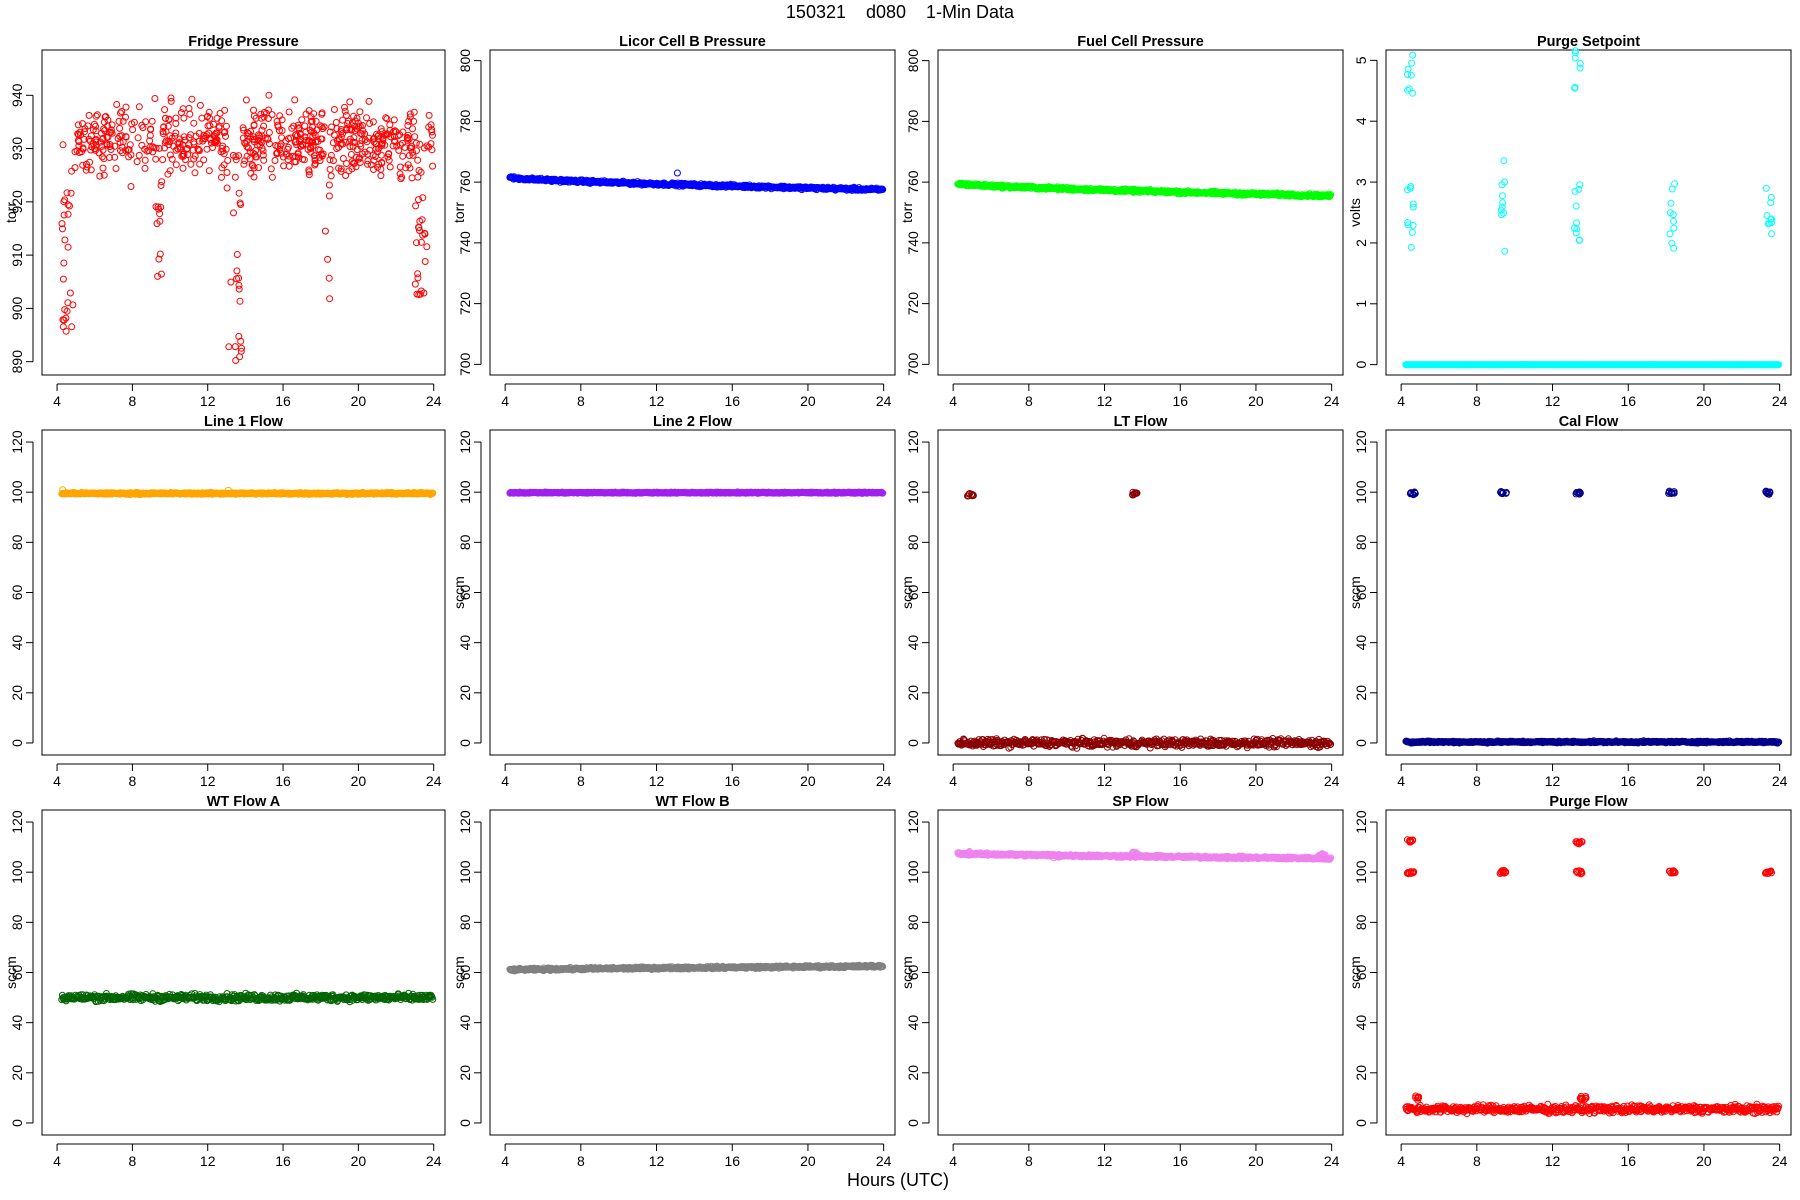 The image size is (1800, 1200). What do you see at coordinates (1592, 617) in the screenshot?
I see `data-points` at bounding box center [1592, 617].